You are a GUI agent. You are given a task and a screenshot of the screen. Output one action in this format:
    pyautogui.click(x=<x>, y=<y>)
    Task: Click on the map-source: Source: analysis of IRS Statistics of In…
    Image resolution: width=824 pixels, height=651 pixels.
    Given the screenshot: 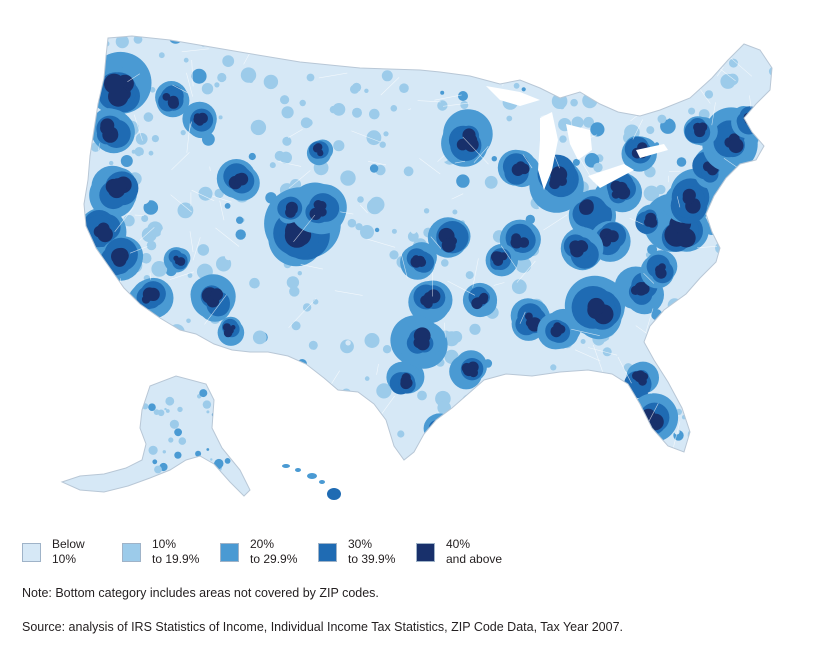 What is the action you would take?
    pyautogui.click(x=323, y=627)
    